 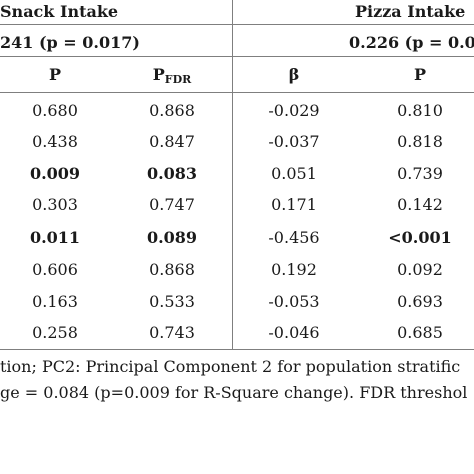 I want to click on cell-snack-pfdr: 0.743, so click(x=172, y=332).